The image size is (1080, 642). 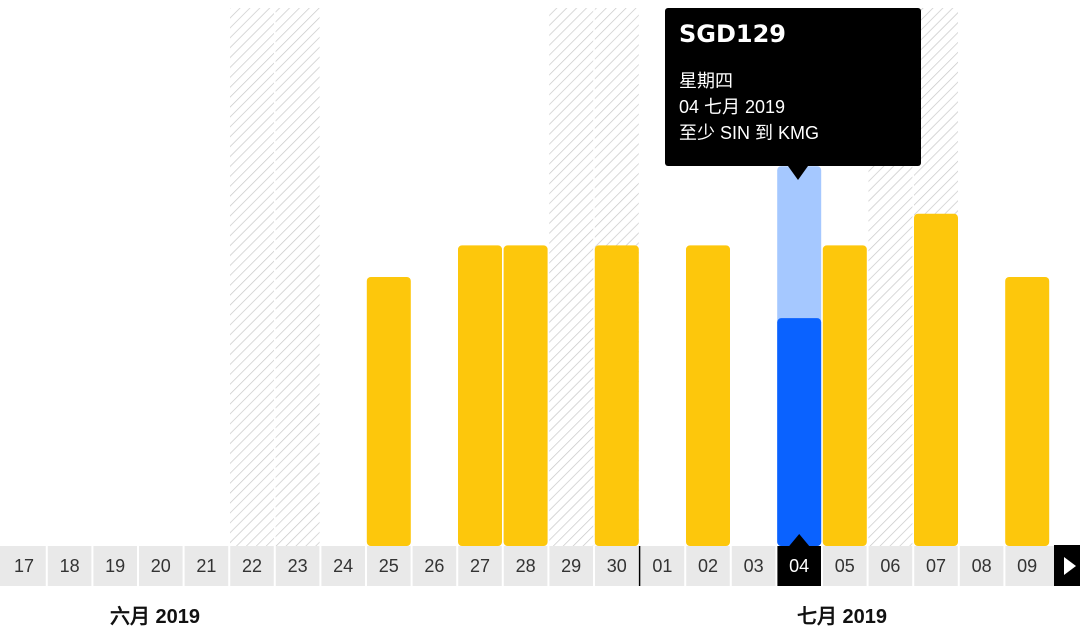 I want to click on date-label-26: 26, so click(x=434, y=566).